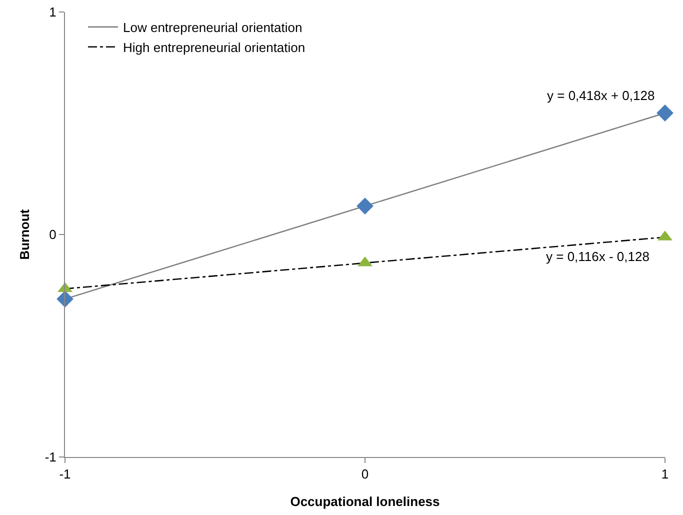 Image resolution: width=683 pixels, height=515 pixels. What do you see at coordinates (50, 457) in the screenshot?
I see `y-tick-label: -1` at bounding box center [50, 457].